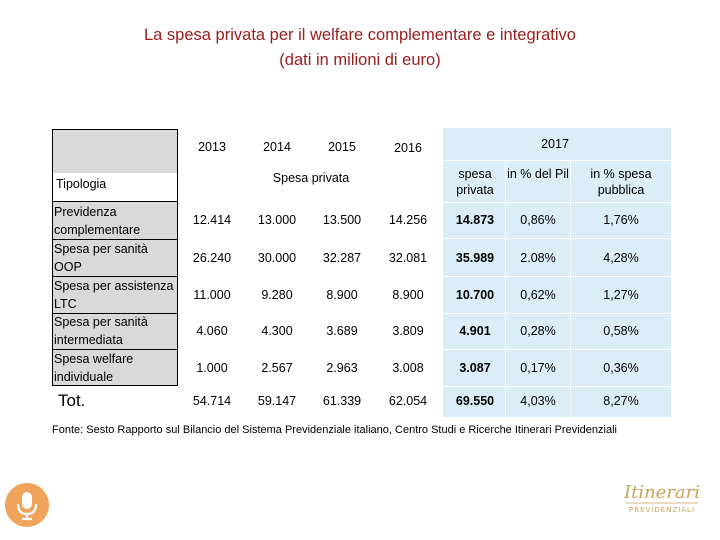  Describe the element at coordinates (277, 258) in the screenshot. I see `table-cell: 30.000` at that location.